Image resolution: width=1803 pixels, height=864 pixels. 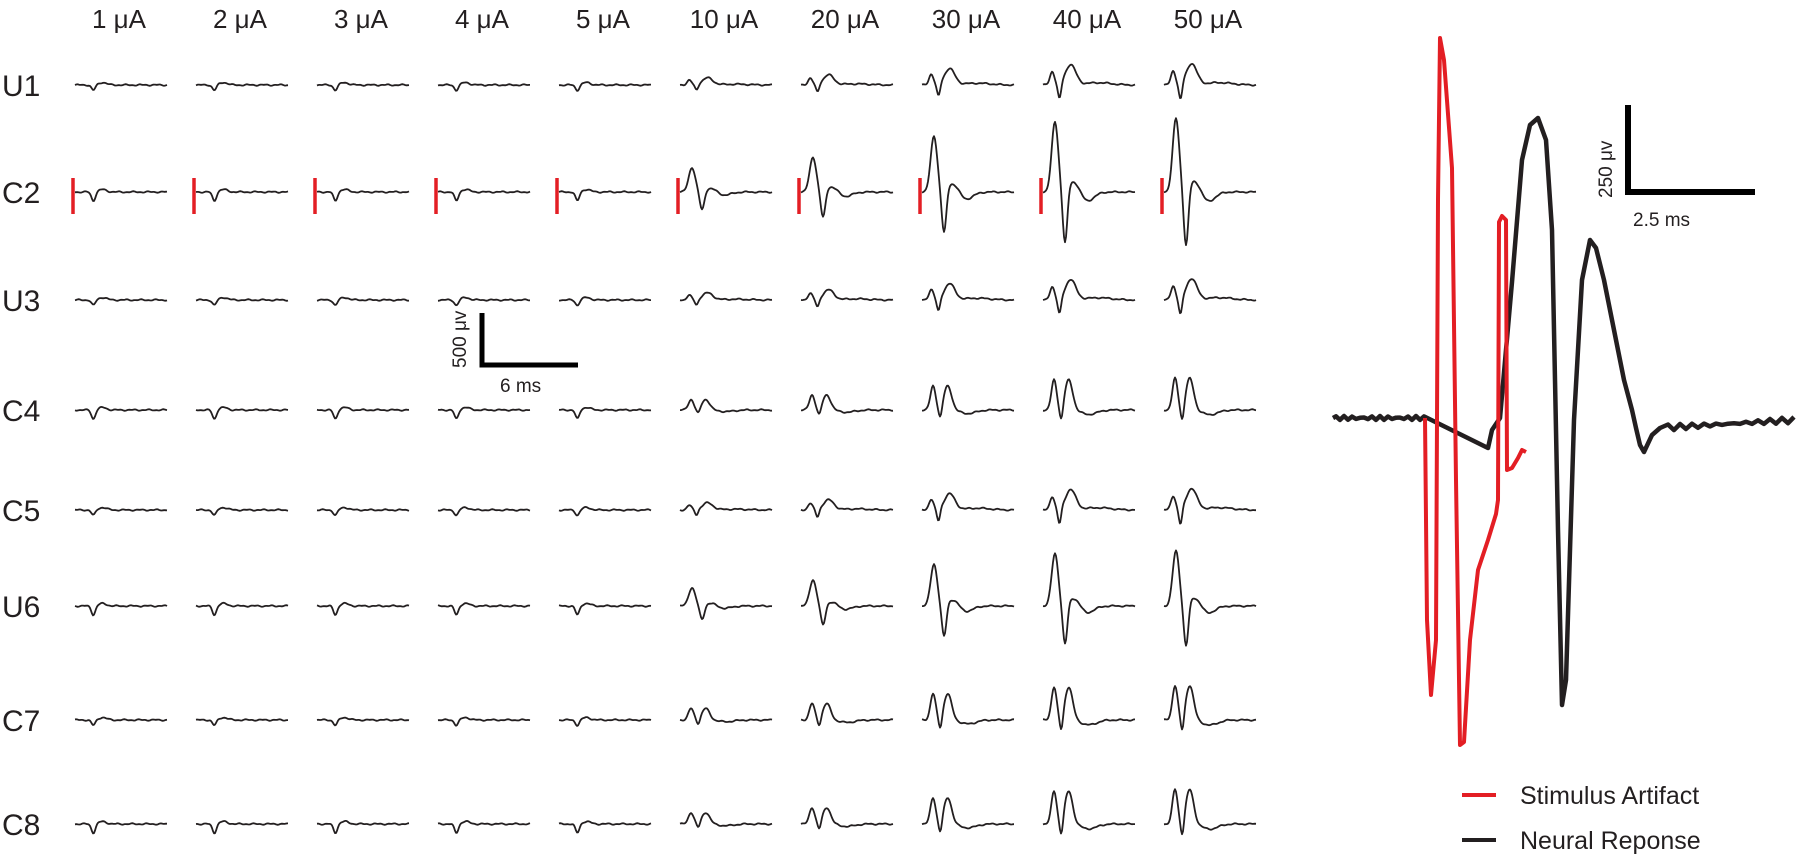 I want to click on grid-scale-bar-voltage-label: 500 μv, so click(x=460, y=339).